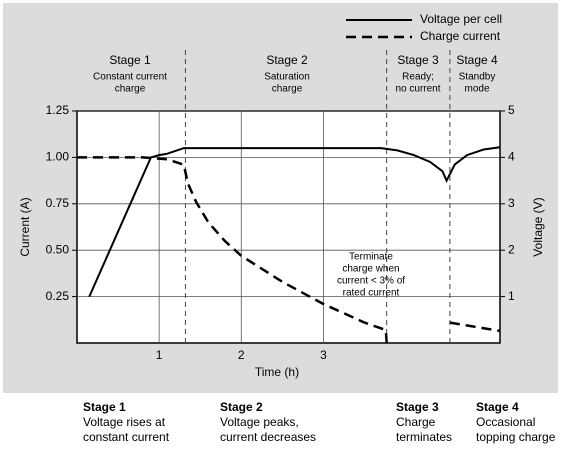  Describe the element at coordinates (511, 110) in the screenshot. I see `y2-tick-label: 5` at that location.